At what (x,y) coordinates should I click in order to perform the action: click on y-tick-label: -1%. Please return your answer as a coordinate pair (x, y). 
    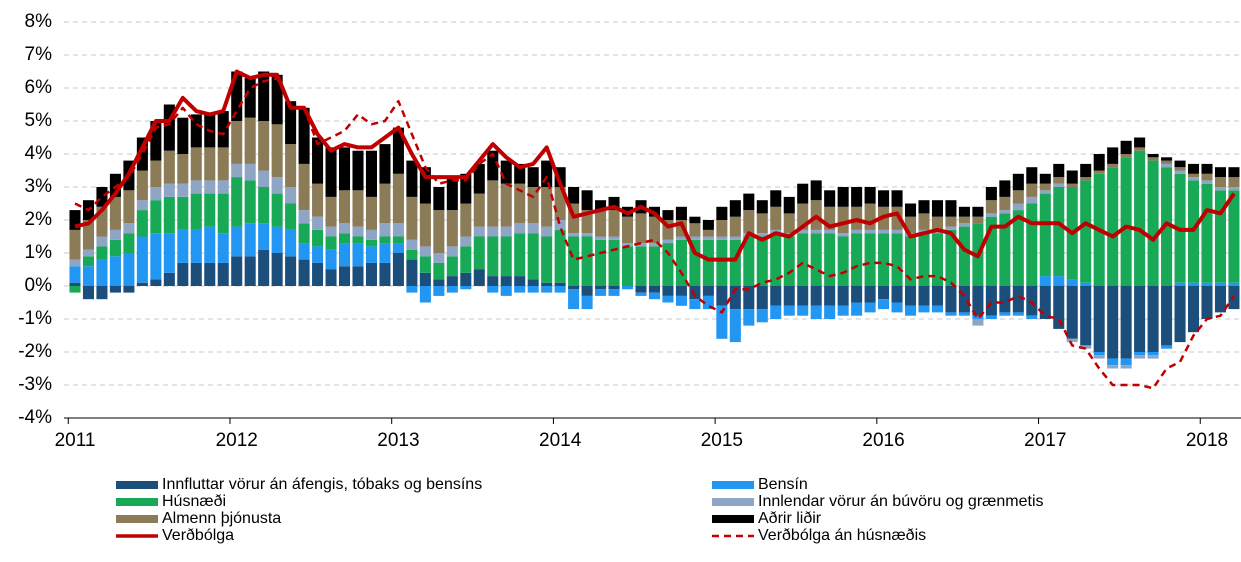
    Looking at the image, I should click on (35, 318).